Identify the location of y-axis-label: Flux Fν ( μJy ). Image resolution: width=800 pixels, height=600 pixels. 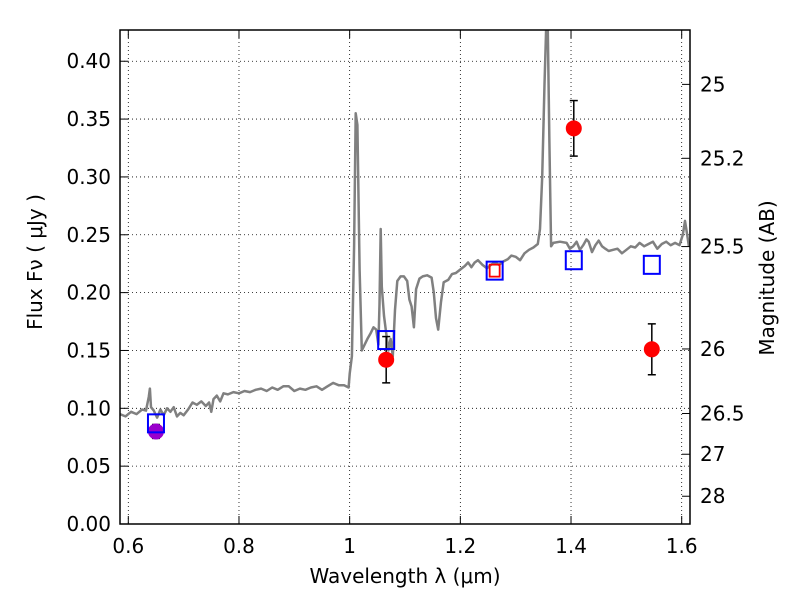
(35, 262).